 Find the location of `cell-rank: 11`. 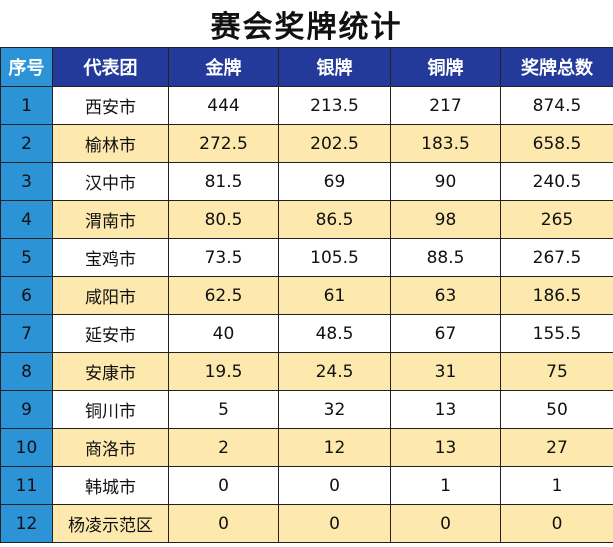

cell-rank: 11 is located at coordinates (26, 485).